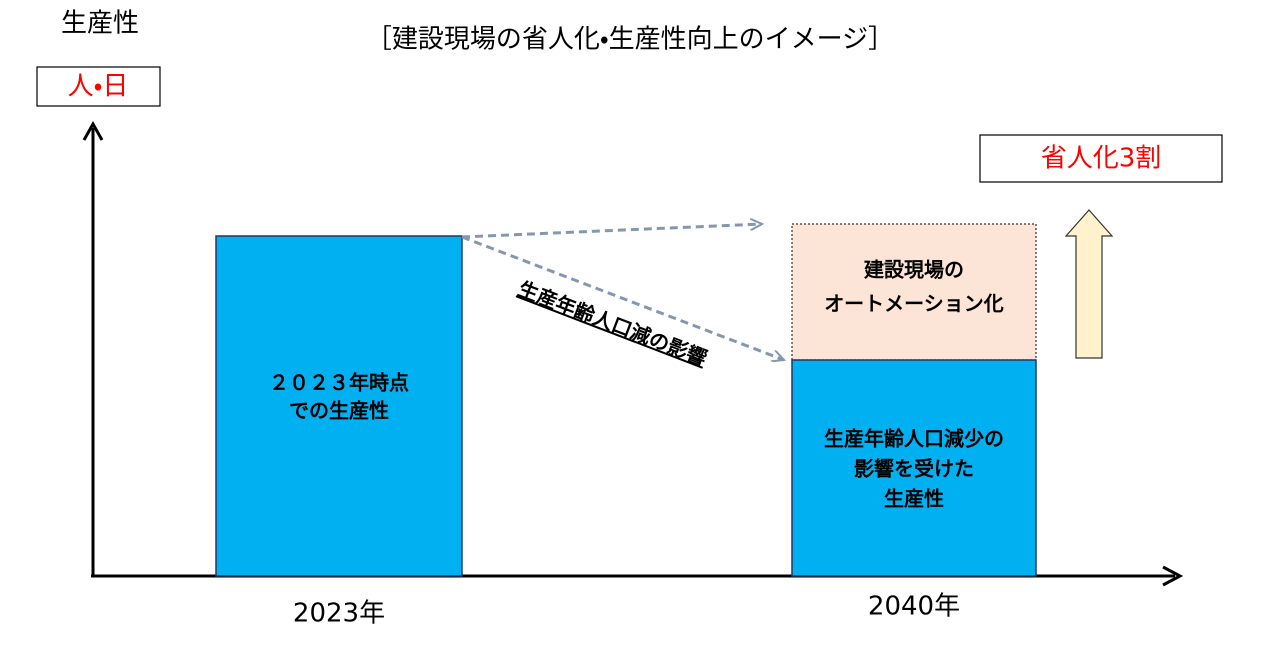 The width and height of the screenshot is (1268, 647). What do you see at coordinates (630, 40) in the screenshot?
I see `title: ［建設現場の省人化・生産性向上のイメージ］` at bounding box center [630, 40].